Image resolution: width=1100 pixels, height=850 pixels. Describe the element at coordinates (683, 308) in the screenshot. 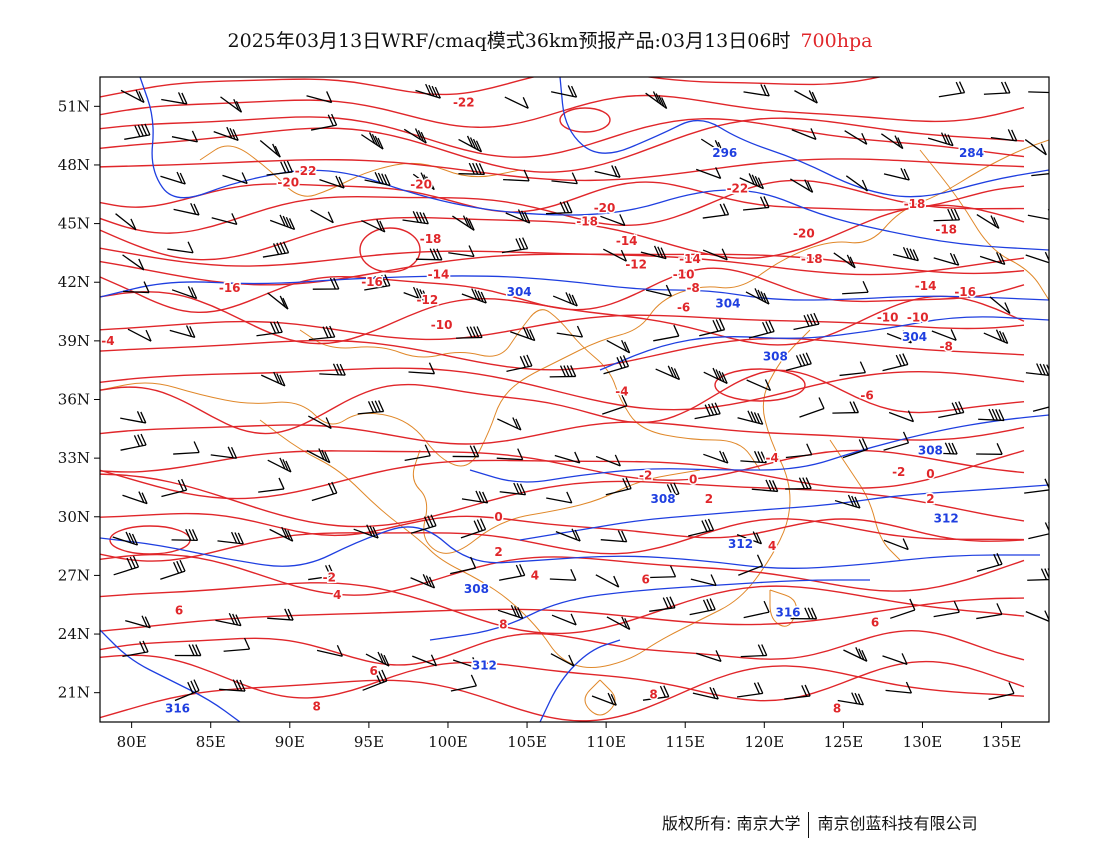

I see `temperature-label: -6` at that location.